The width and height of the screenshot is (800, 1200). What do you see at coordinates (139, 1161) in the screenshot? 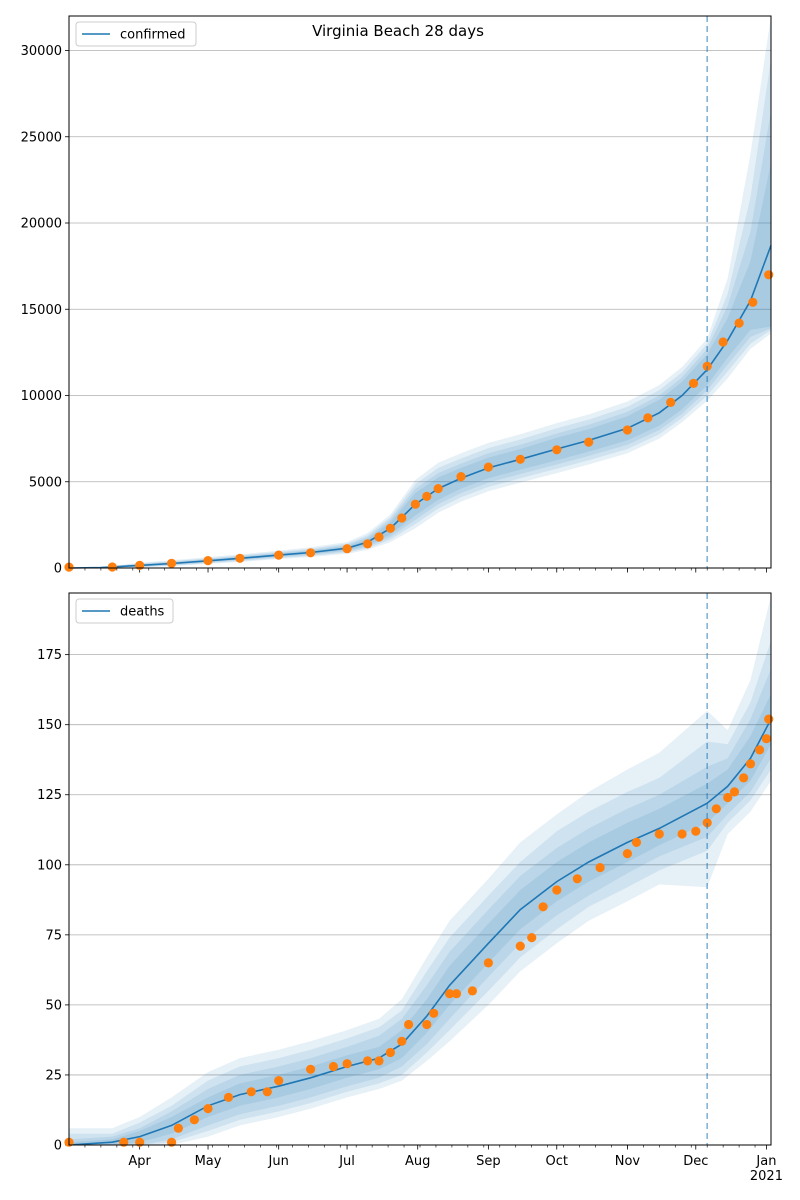
I see `x-tick-label: Apr` at bounding box center [139, 1161].